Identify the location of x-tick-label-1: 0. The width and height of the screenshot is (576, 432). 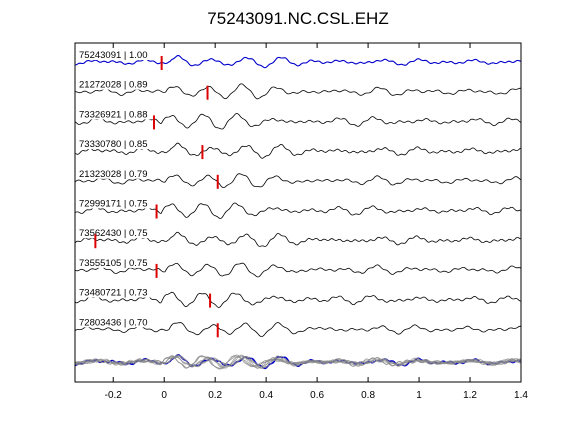
(164, 395).